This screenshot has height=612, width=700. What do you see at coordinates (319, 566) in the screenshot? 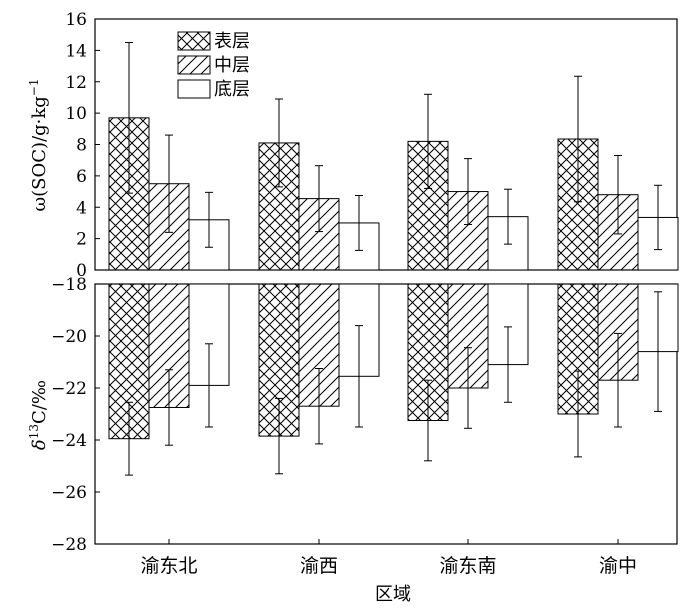
I see `category-label: 渝西` at bounding box center [319, 566].